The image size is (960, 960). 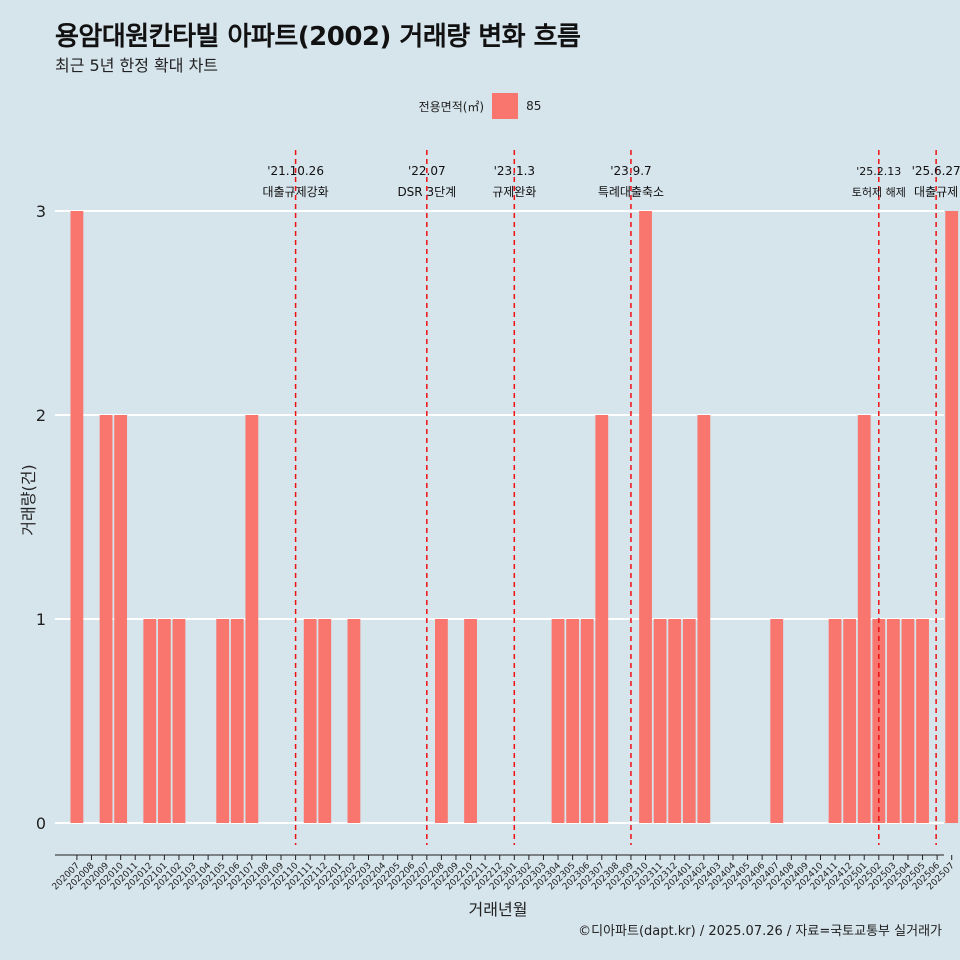 I want to click on event-date-label: '25.2.13, so click(x=878, y=171).